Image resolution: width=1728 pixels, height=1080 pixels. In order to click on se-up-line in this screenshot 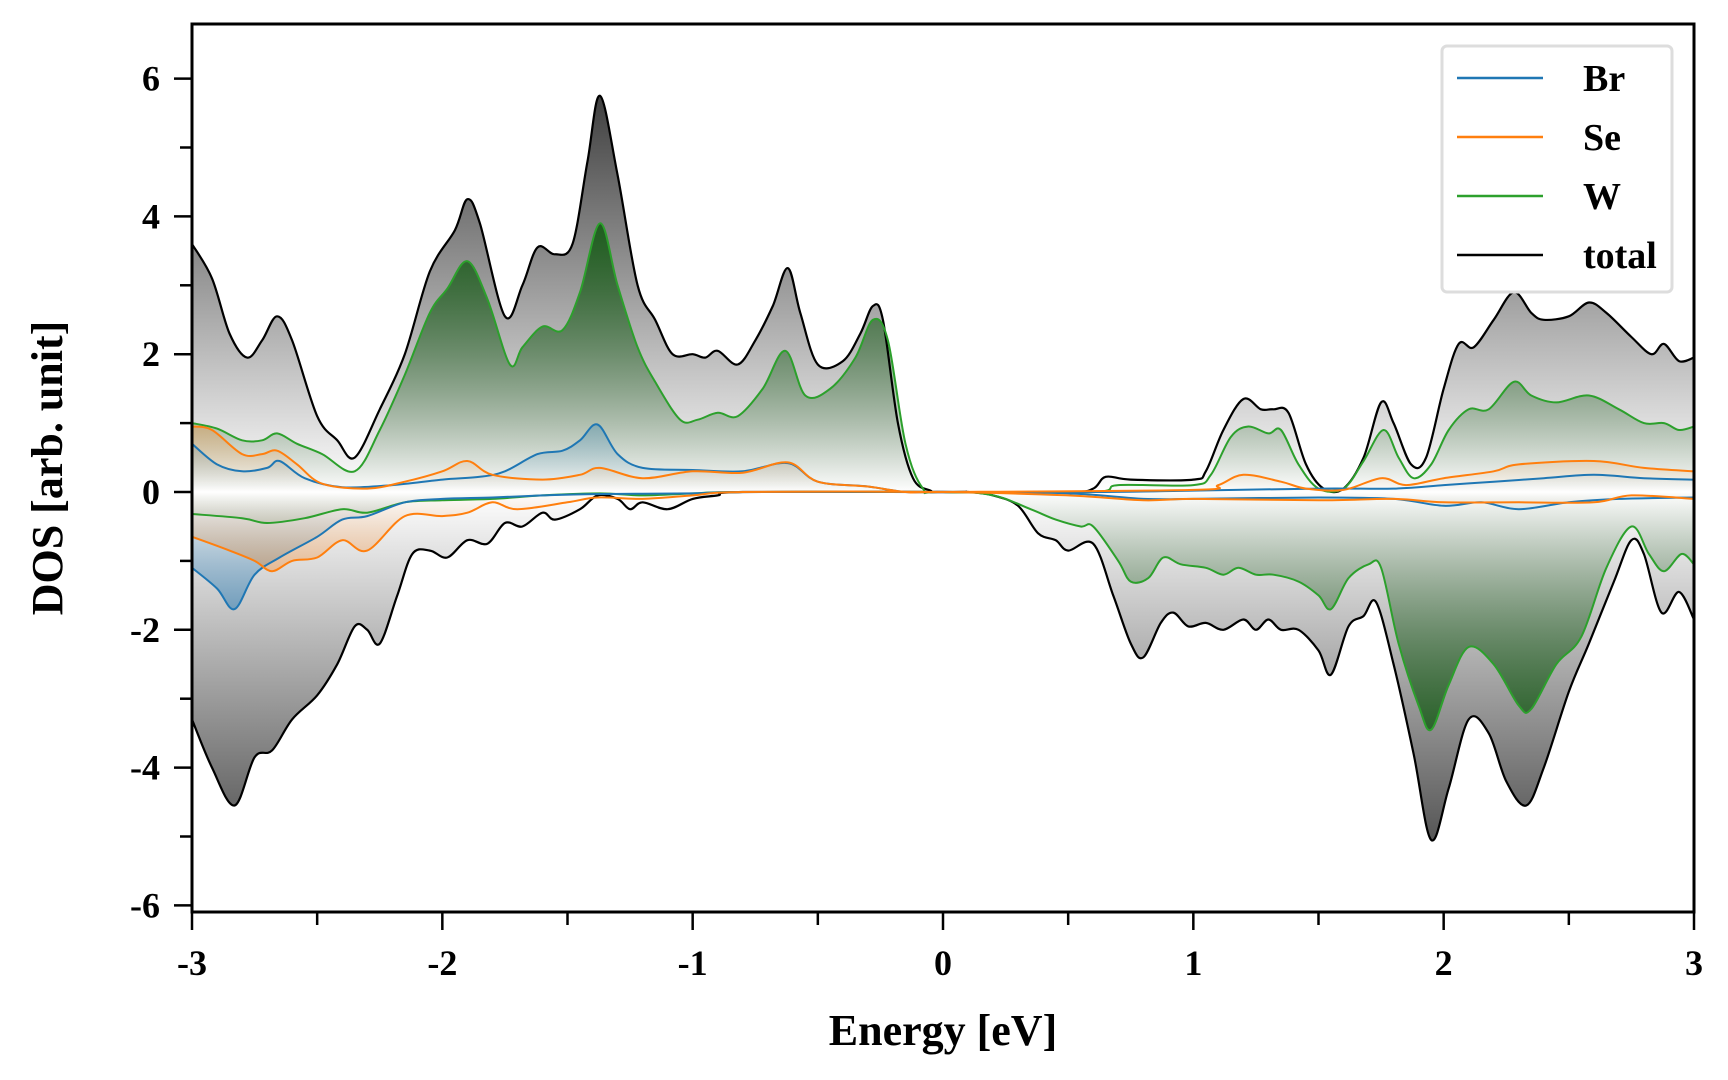, I will do `click(943, 459)`.